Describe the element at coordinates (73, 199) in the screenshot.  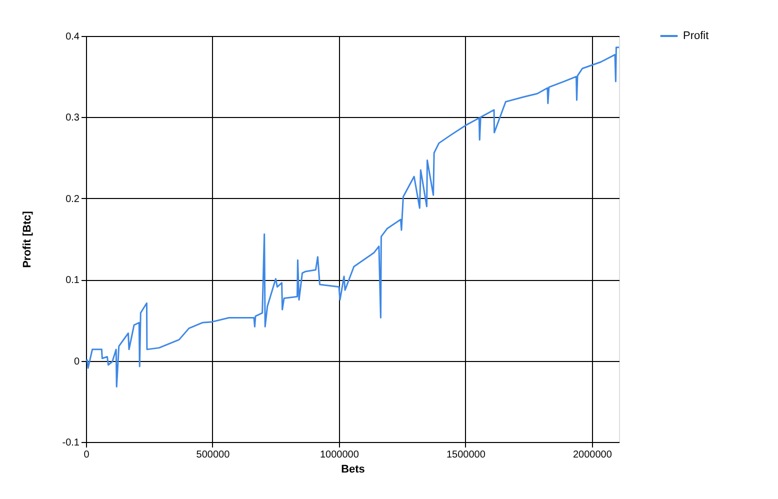
I see `y-tick-label: 0.2` at that location.